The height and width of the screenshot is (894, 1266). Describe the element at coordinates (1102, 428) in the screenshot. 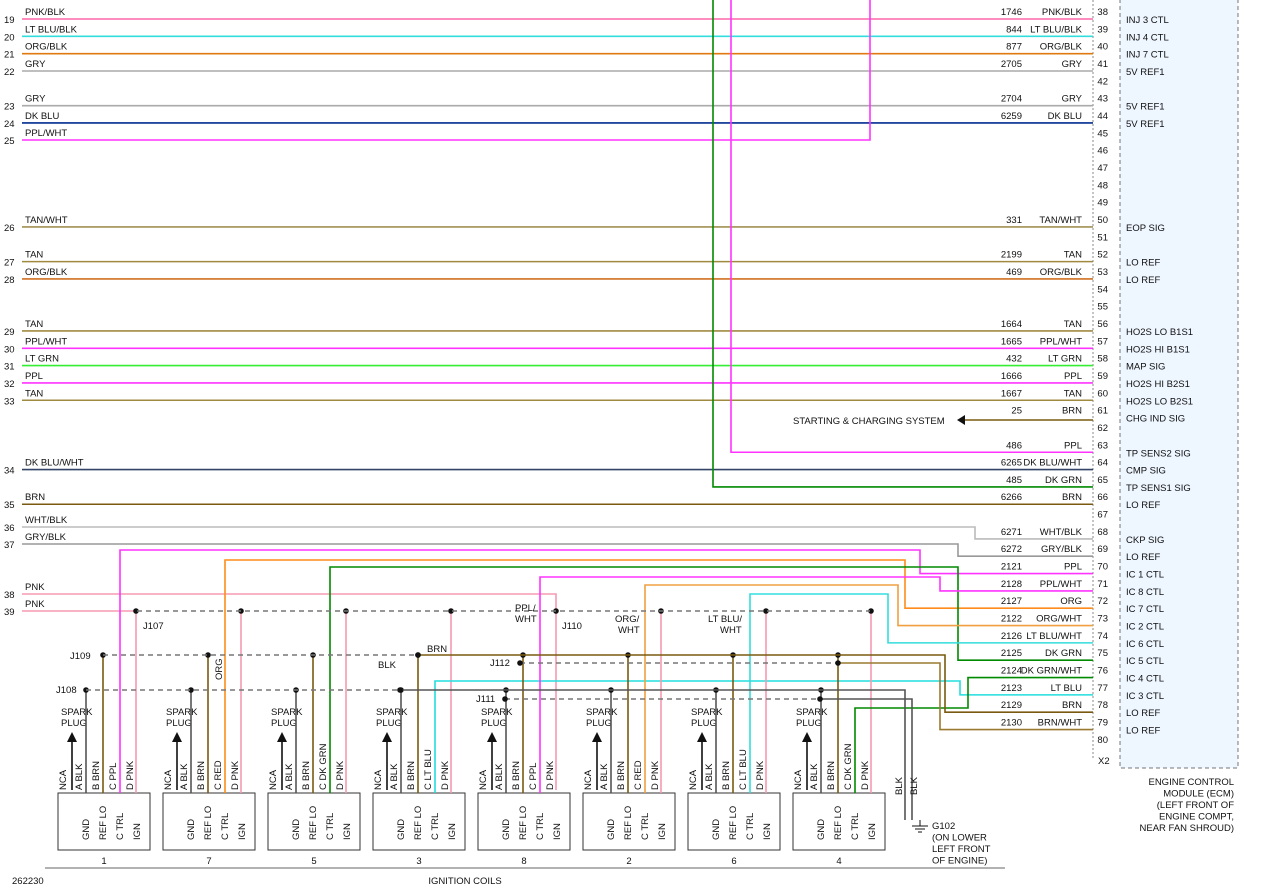

I see `pin-number: 62` at that location.